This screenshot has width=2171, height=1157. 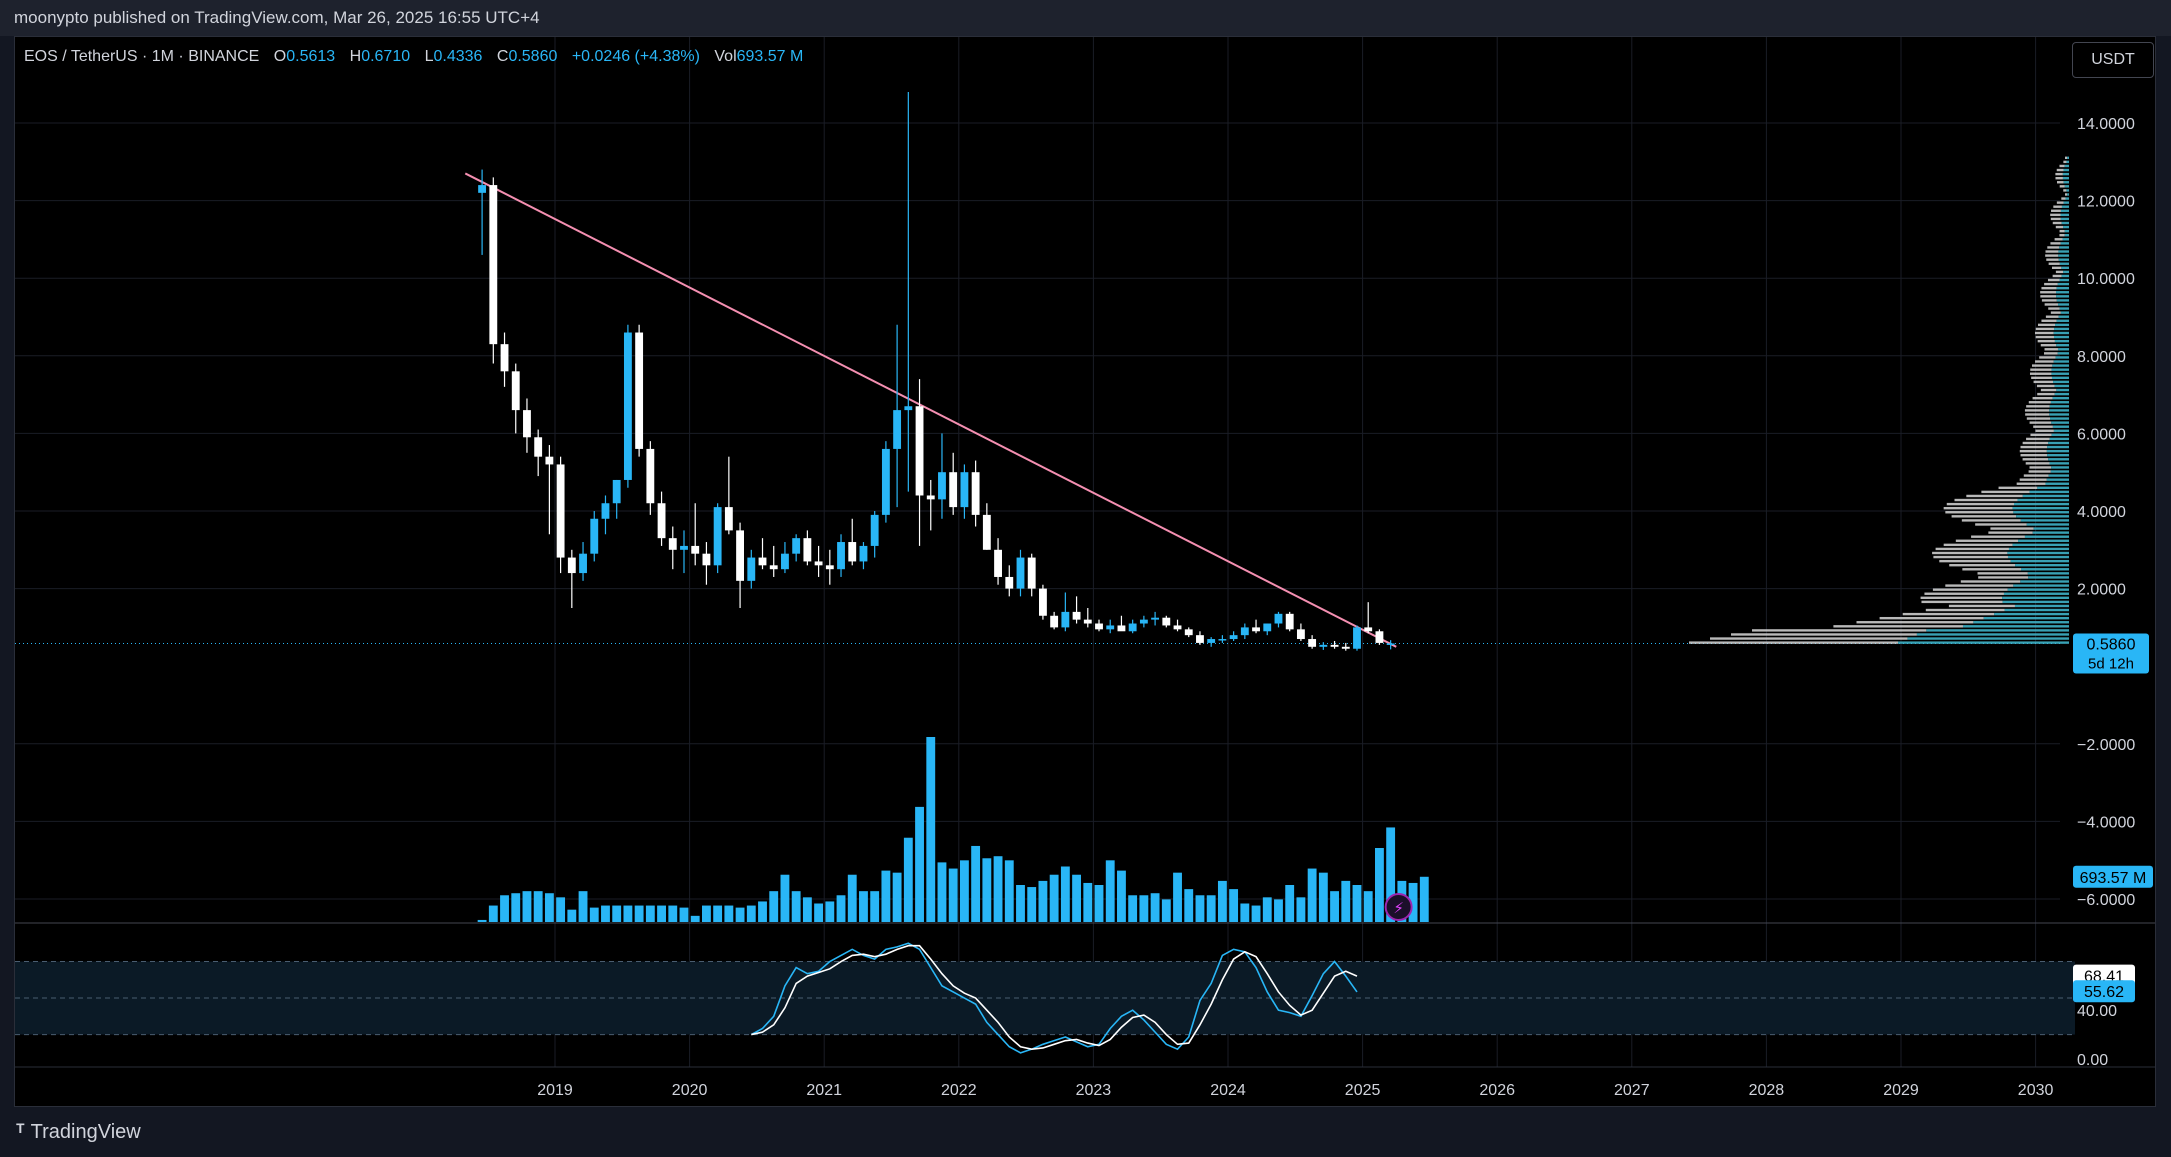 I want to click on close-label: C, so click(x=502, y=56).